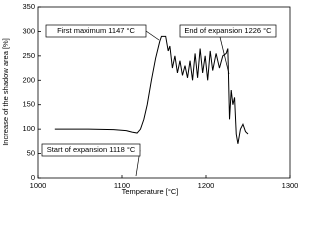 Image resolution: width=320 pixels, height=240 pixels. What do you see at coordinates (206, 185) in the screenshot?
I see `x-tick-label: 1200` at bounding box center [206, 185].